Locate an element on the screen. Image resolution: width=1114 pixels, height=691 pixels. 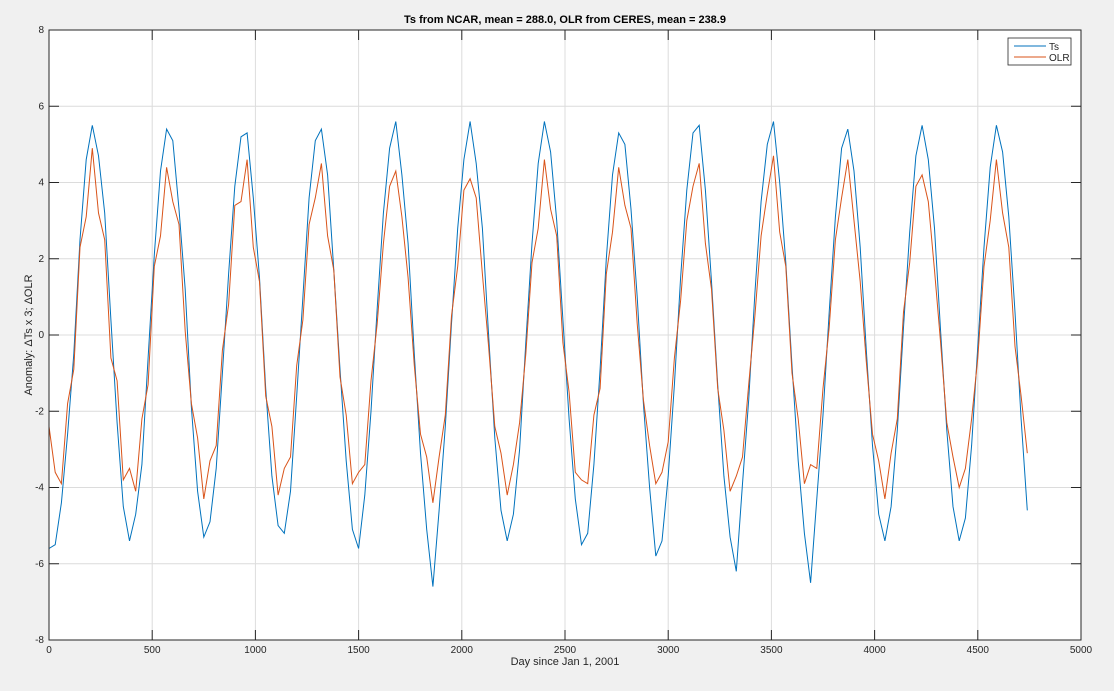
x-axis-label: Day since Jan 1, 2001 is located at coordinates (565, 662).